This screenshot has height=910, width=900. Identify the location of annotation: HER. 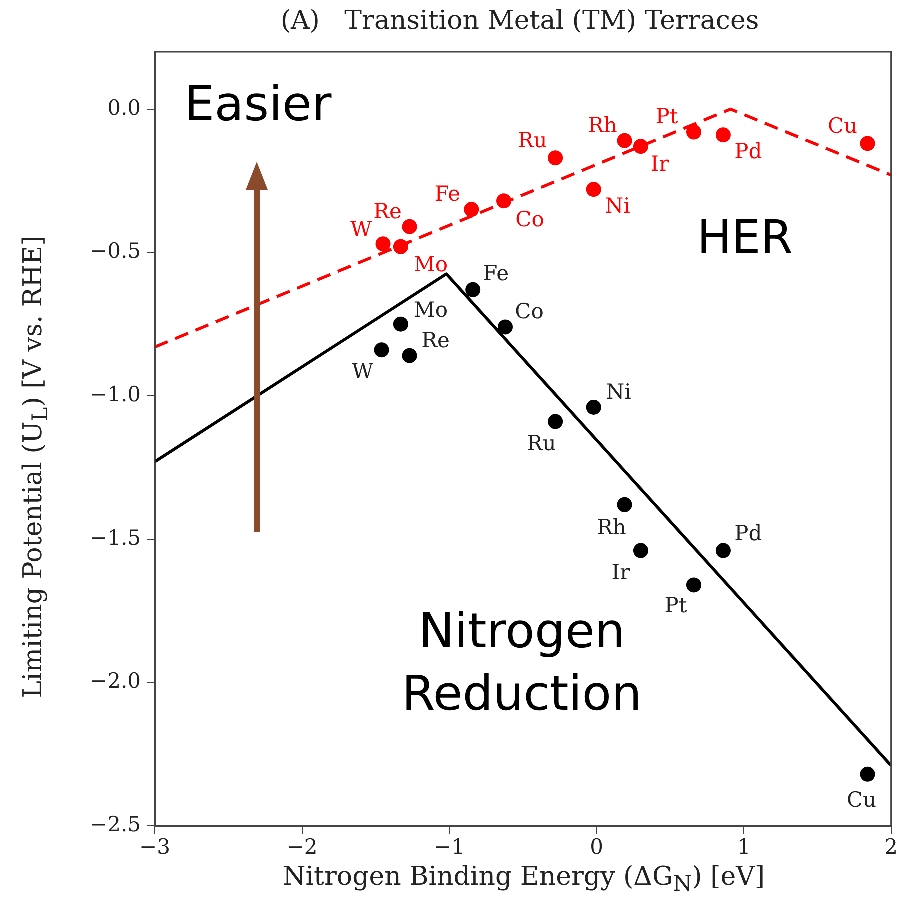
(745, 237).